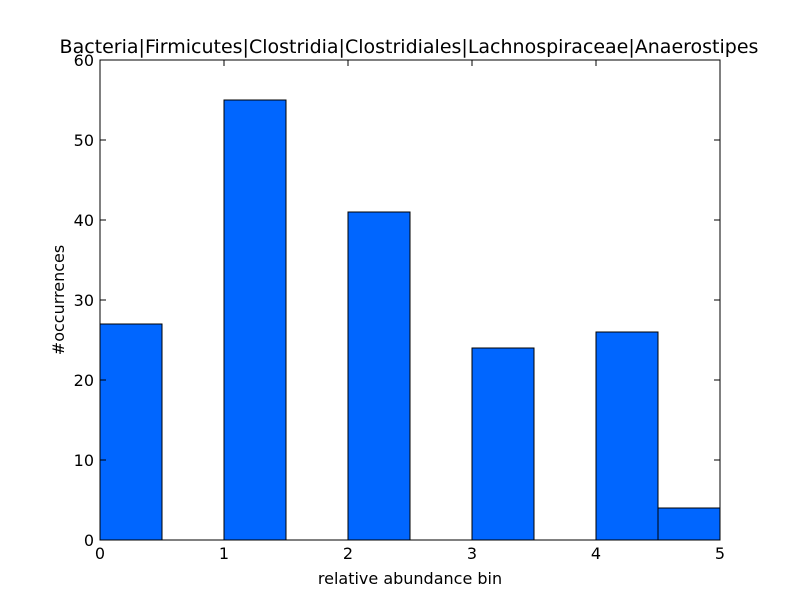 The width and height of the screenshot is (800, 600). I want to click on y-tick-label-1: 10, so click(84, 460).